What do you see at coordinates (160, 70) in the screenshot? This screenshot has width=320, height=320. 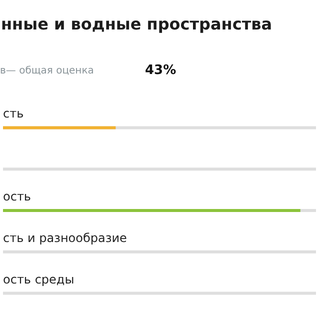 I see `text: 43%` at bounding box center [160, 70].